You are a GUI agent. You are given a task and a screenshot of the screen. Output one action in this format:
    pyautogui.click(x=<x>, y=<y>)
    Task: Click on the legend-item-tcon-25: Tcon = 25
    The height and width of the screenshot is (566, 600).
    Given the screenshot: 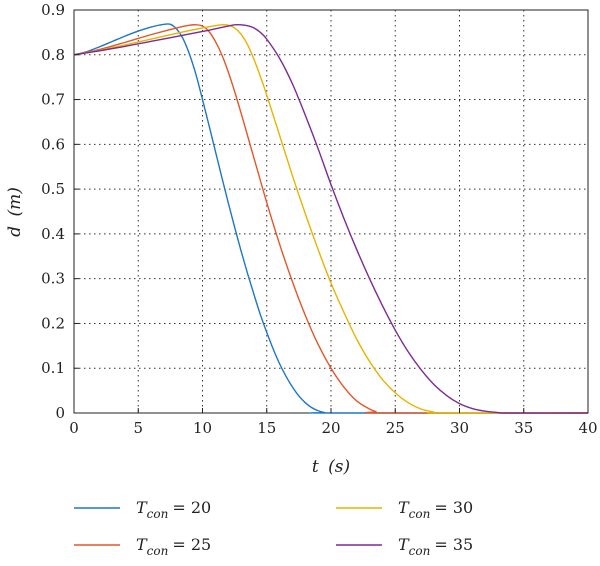 What is the action you would take?
    pyautogui.click(x=142, y=546)
    